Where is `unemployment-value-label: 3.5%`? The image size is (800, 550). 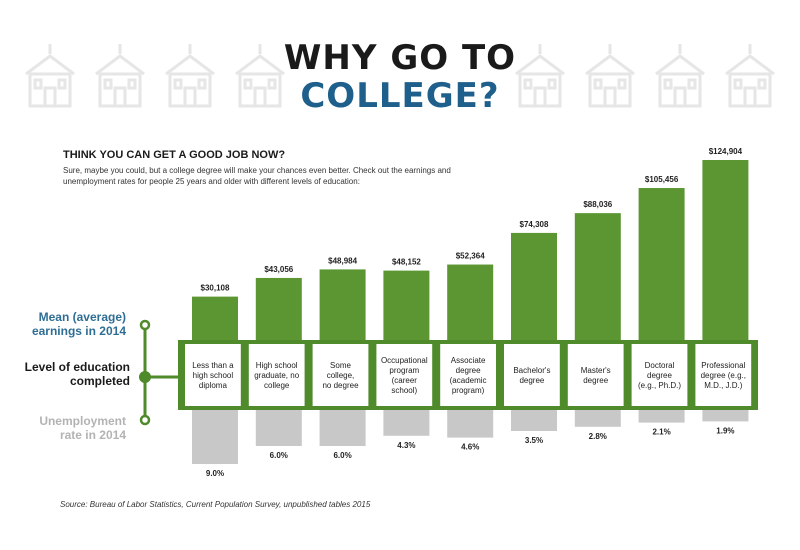 unemployment-value-label: 3.5% is located at coordinates (534, 440).